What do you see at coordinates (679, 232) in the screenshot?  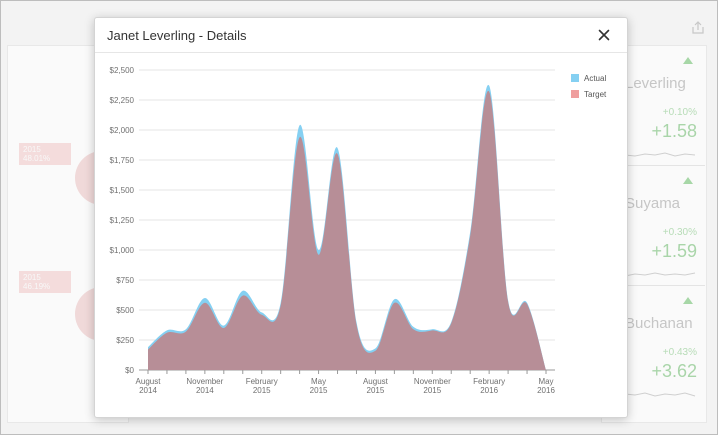 I see `employee-percent: +0.30%` at bounding box center [679, 232].